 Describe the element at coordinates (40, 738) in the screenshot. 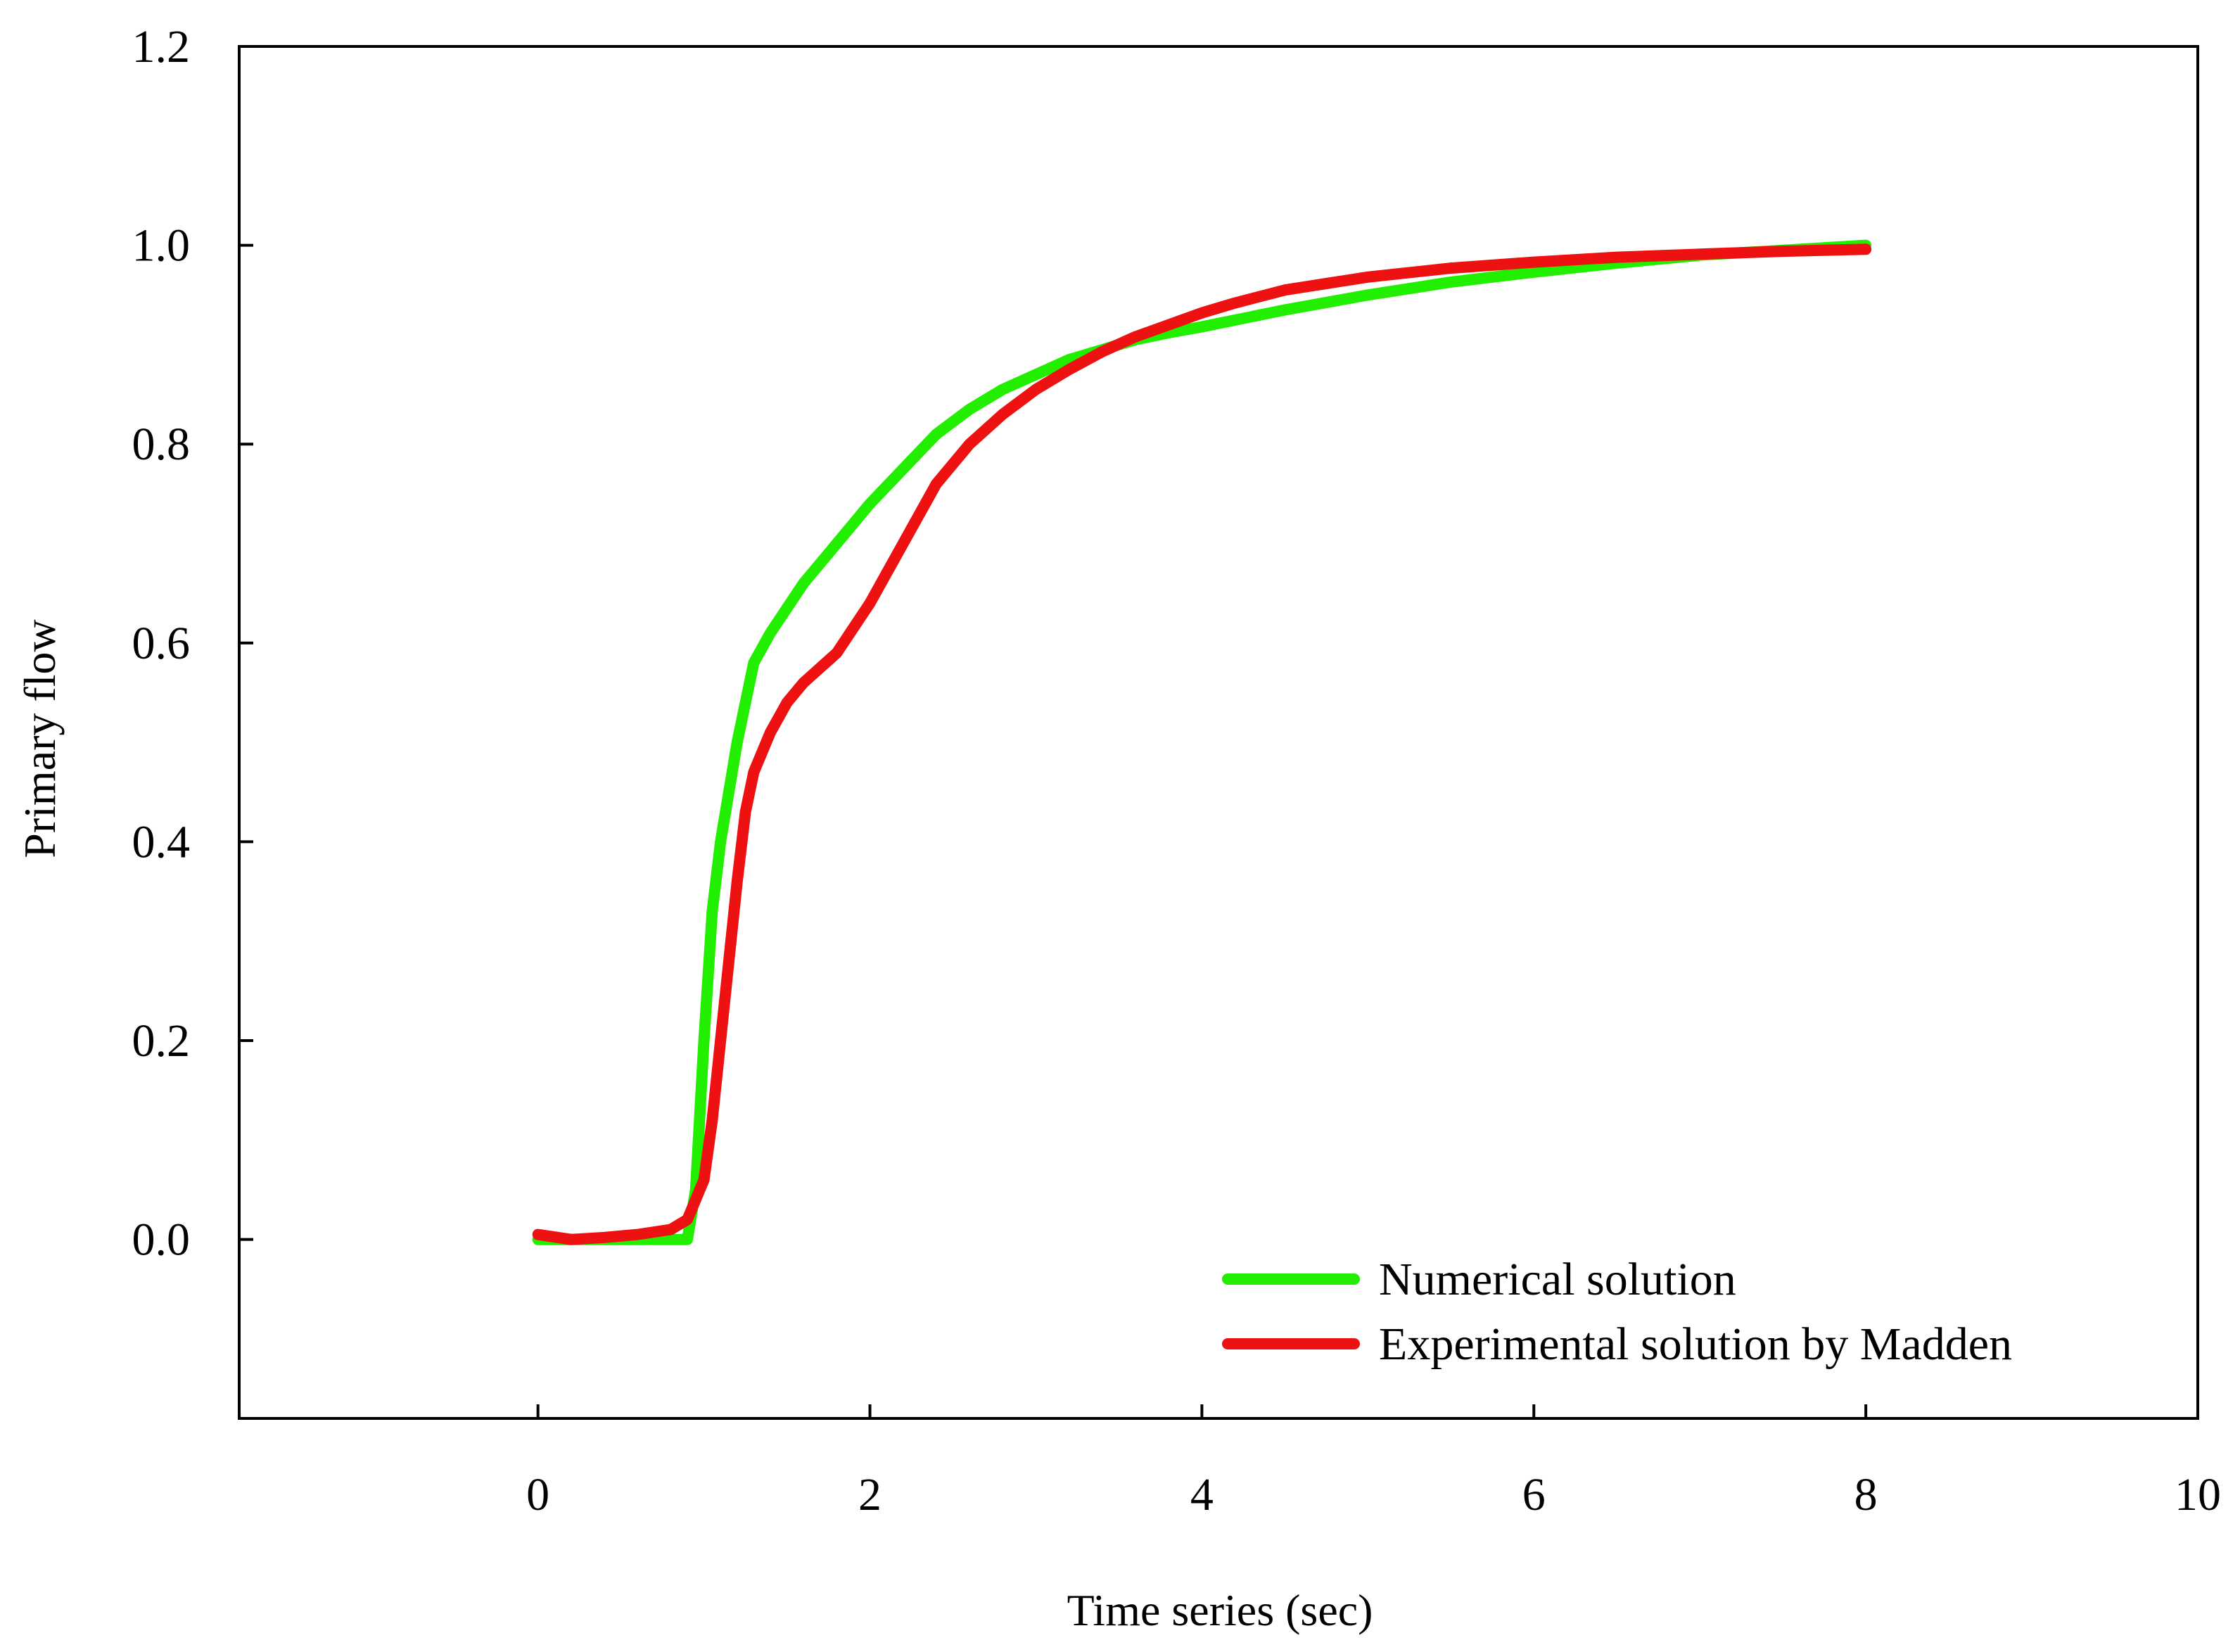

I see `y-axis-title: Primary flow` at that location.